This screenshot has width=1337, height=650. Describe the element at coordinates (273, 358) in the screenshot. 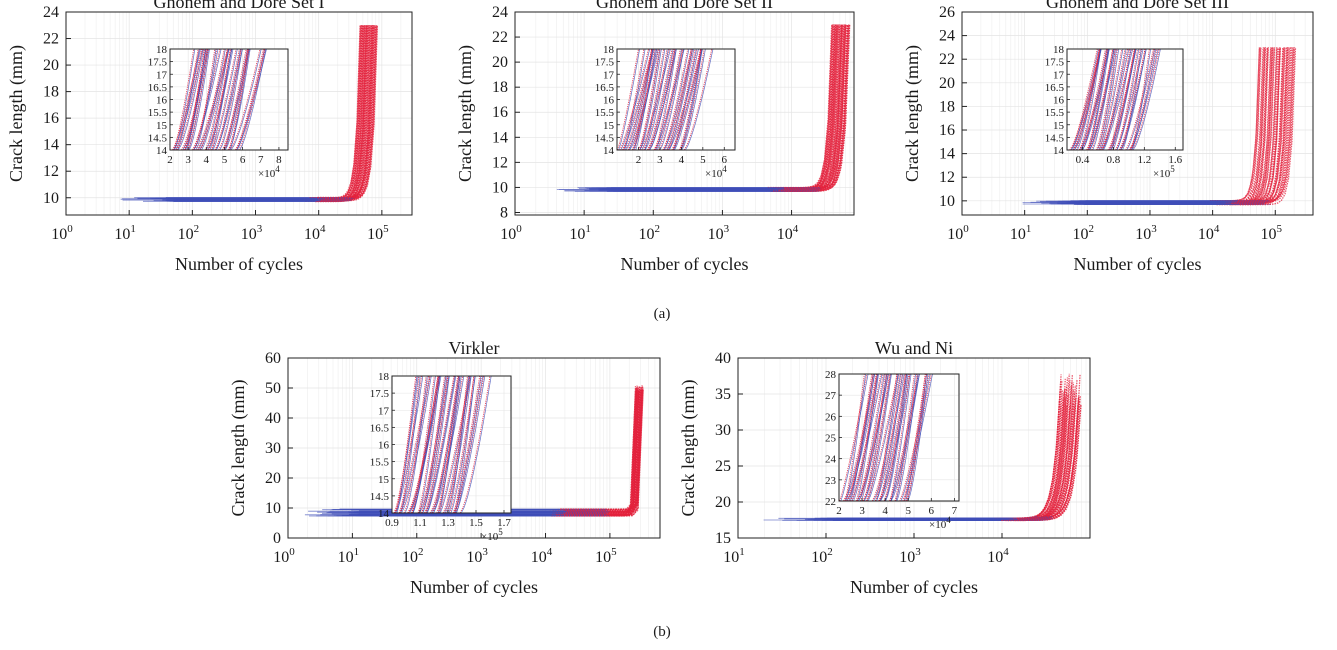

I see `y-tick-label: 60` at that location.